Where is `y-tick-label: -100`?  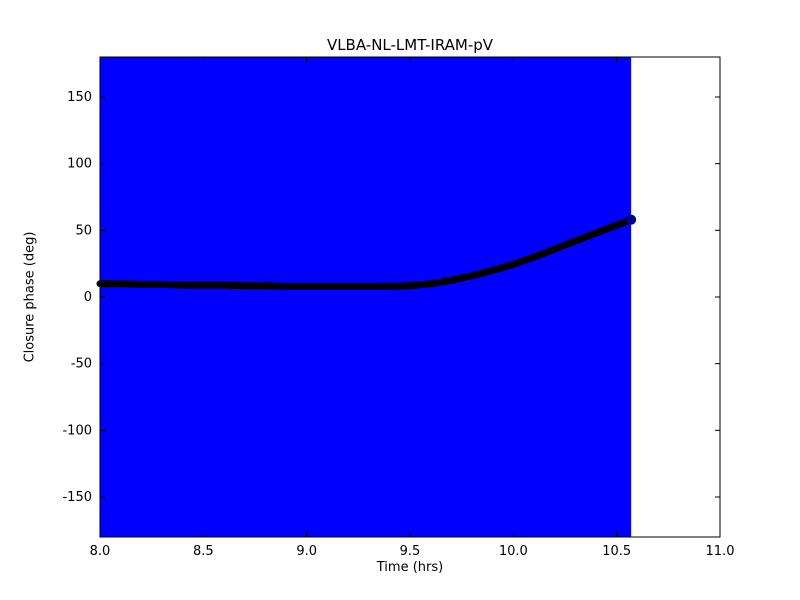 y-tick-label: -100 is located at coordinates (77, 430).